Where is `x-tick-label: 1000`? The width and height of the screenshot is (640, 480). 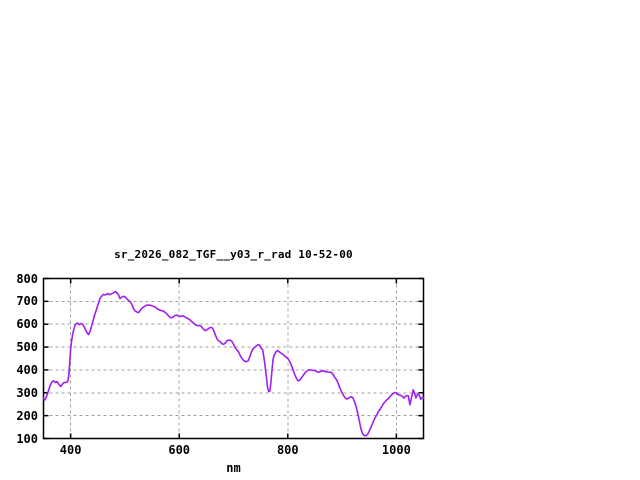
x-tick-label: 1000 is located at coordinates (396, 450).